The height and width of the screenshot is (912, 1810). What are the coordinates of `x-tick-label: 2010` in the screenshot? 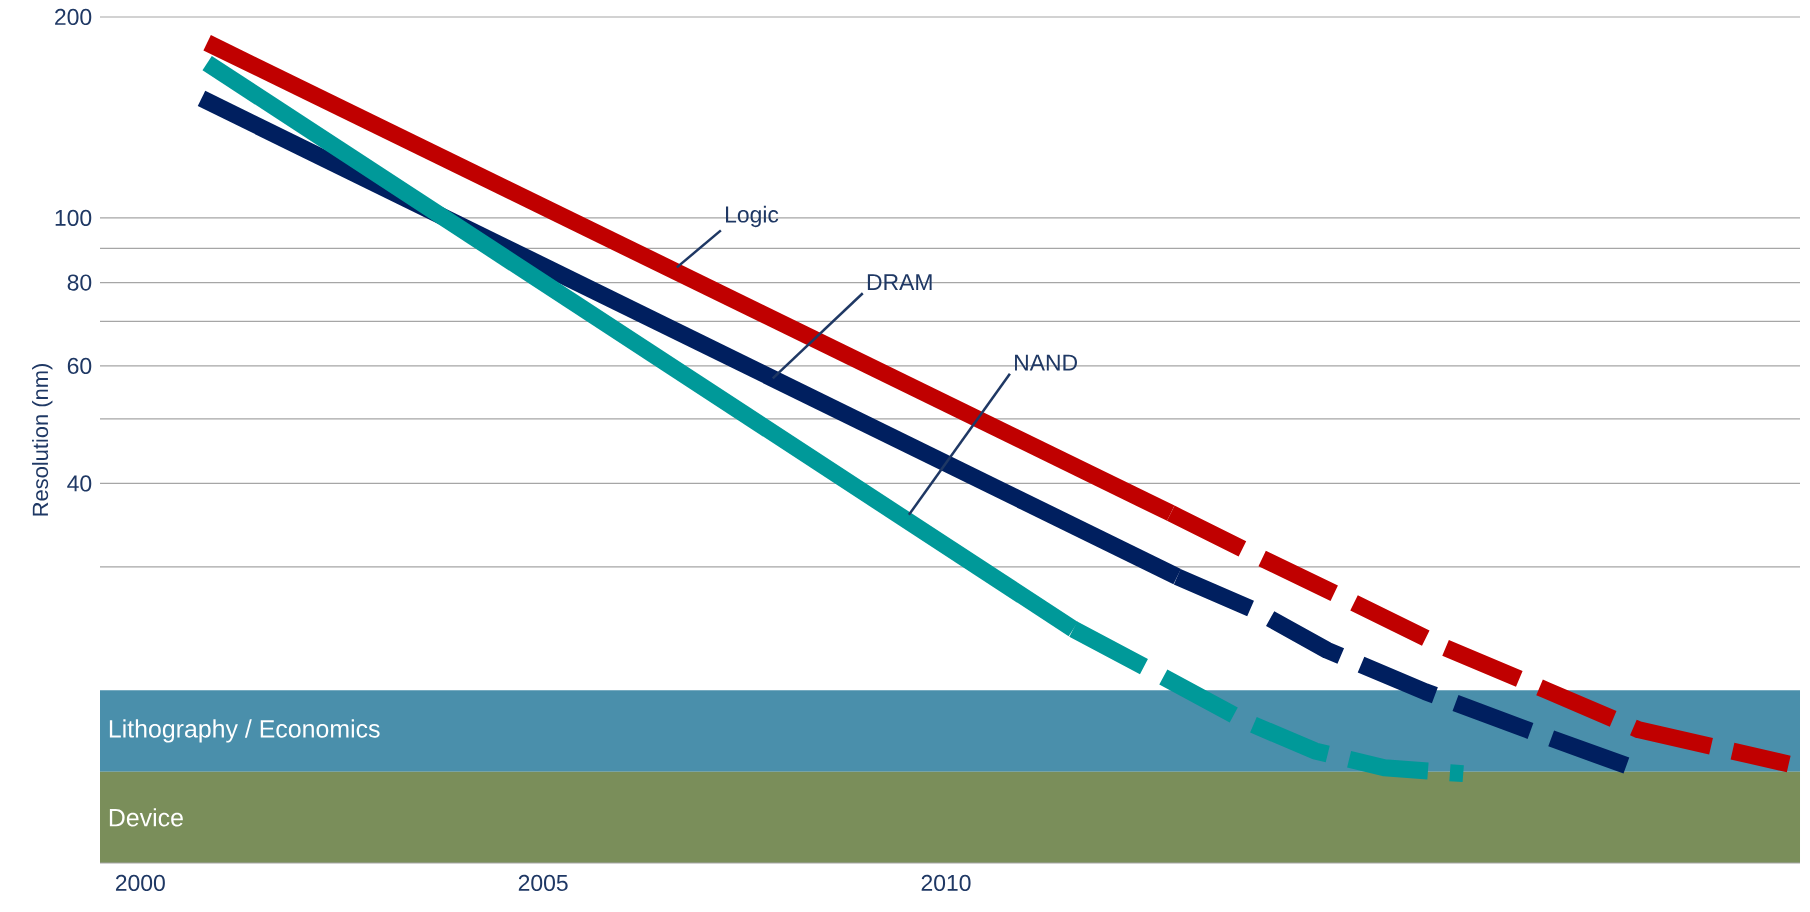 It's located at (946, 883).